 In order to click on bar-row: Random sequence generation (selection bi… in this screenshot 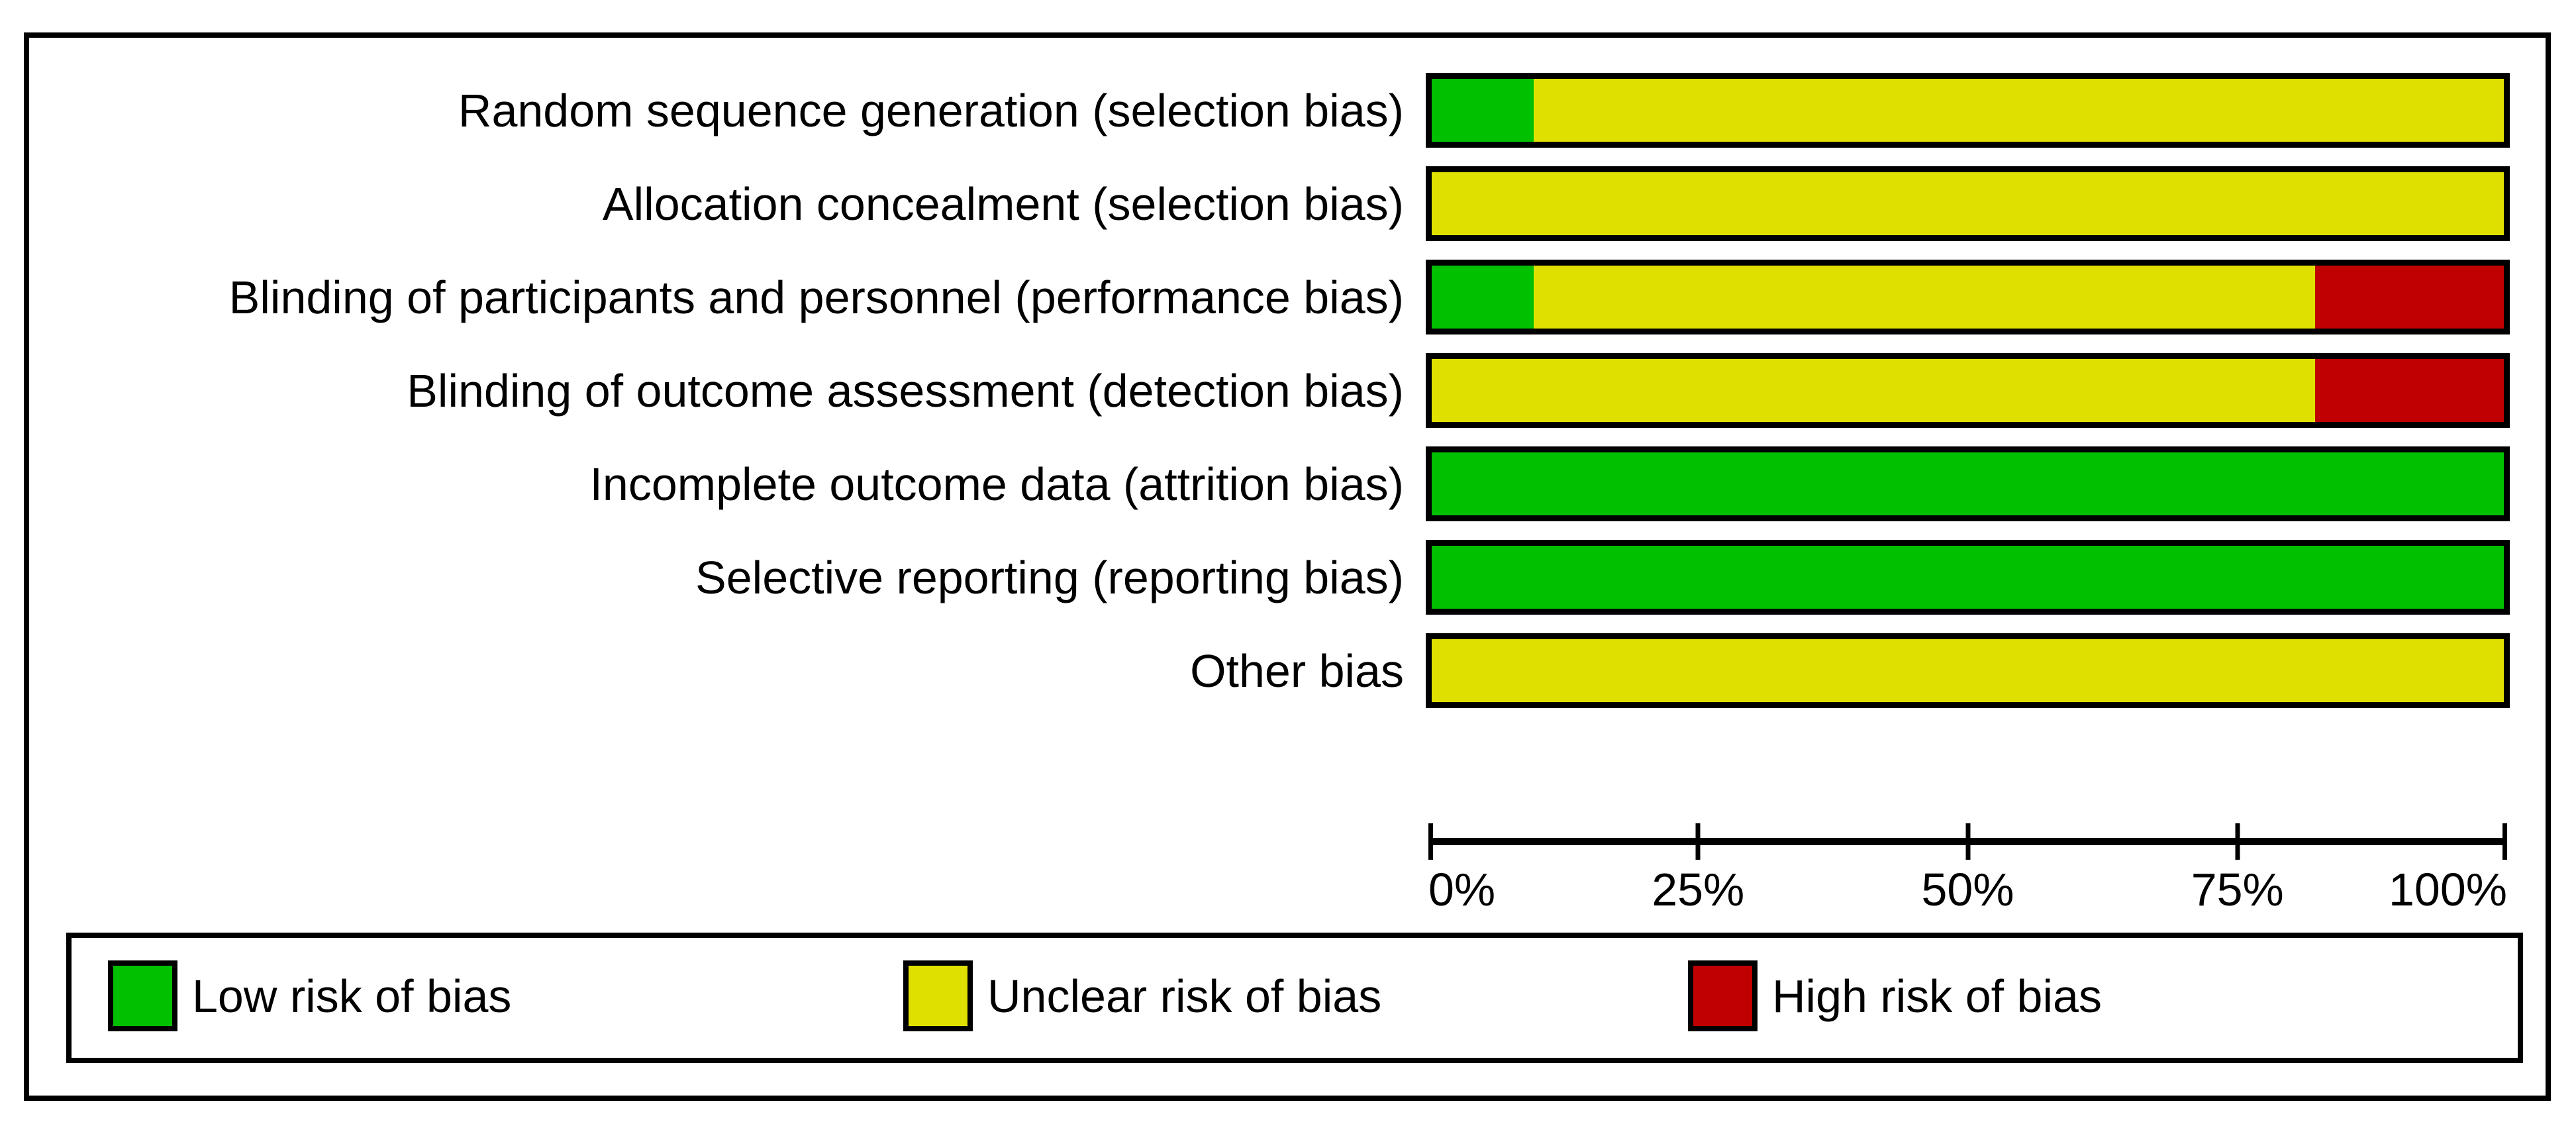, I will do `click(1269, 110)`.